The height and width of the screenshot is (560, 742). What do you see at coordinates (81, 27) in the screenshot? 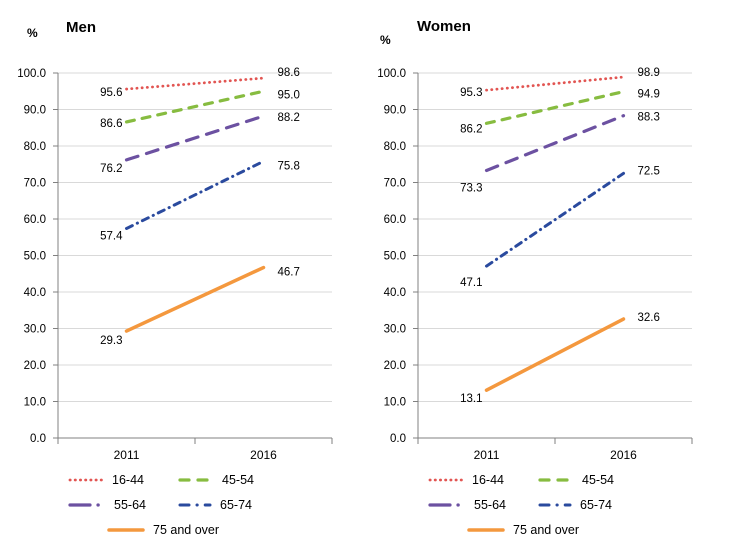
I see `chart-title-men: Men` at bounding box center [81, 27].